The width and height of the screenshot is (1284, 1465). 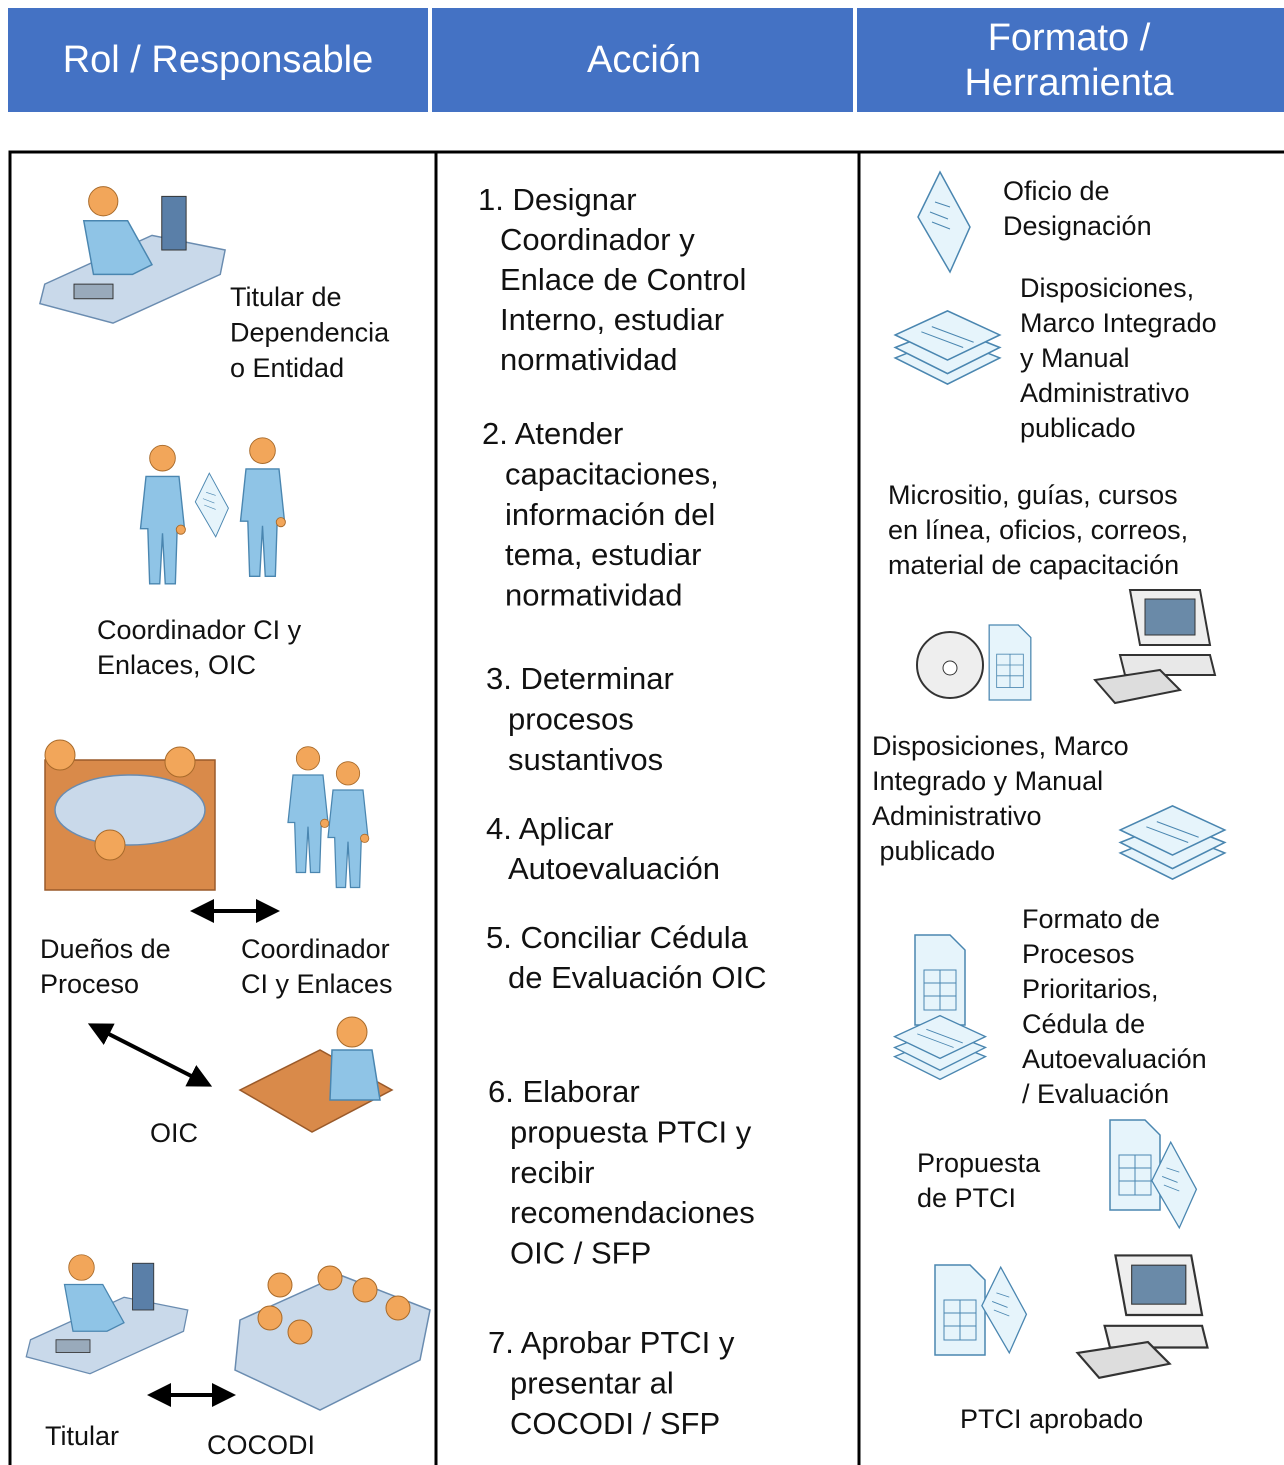 I want to click on action-text: COCODI / SFP, so click(x=615, y=1423).